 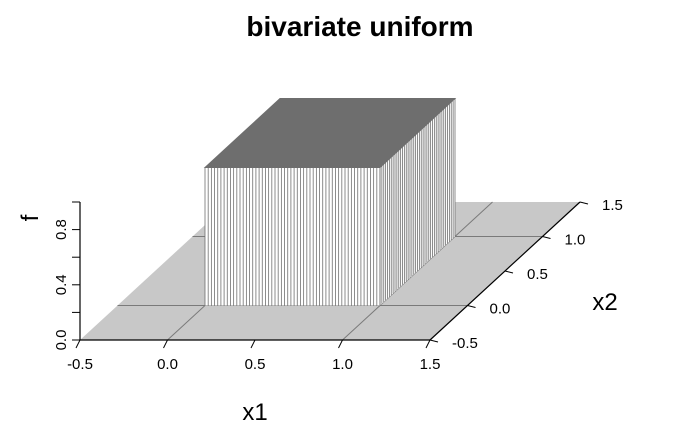 What do you see at coordinates (359, 26) in the screenshot?
I see `chart-title: bivariate uniform` at bounding box center [359, 26].